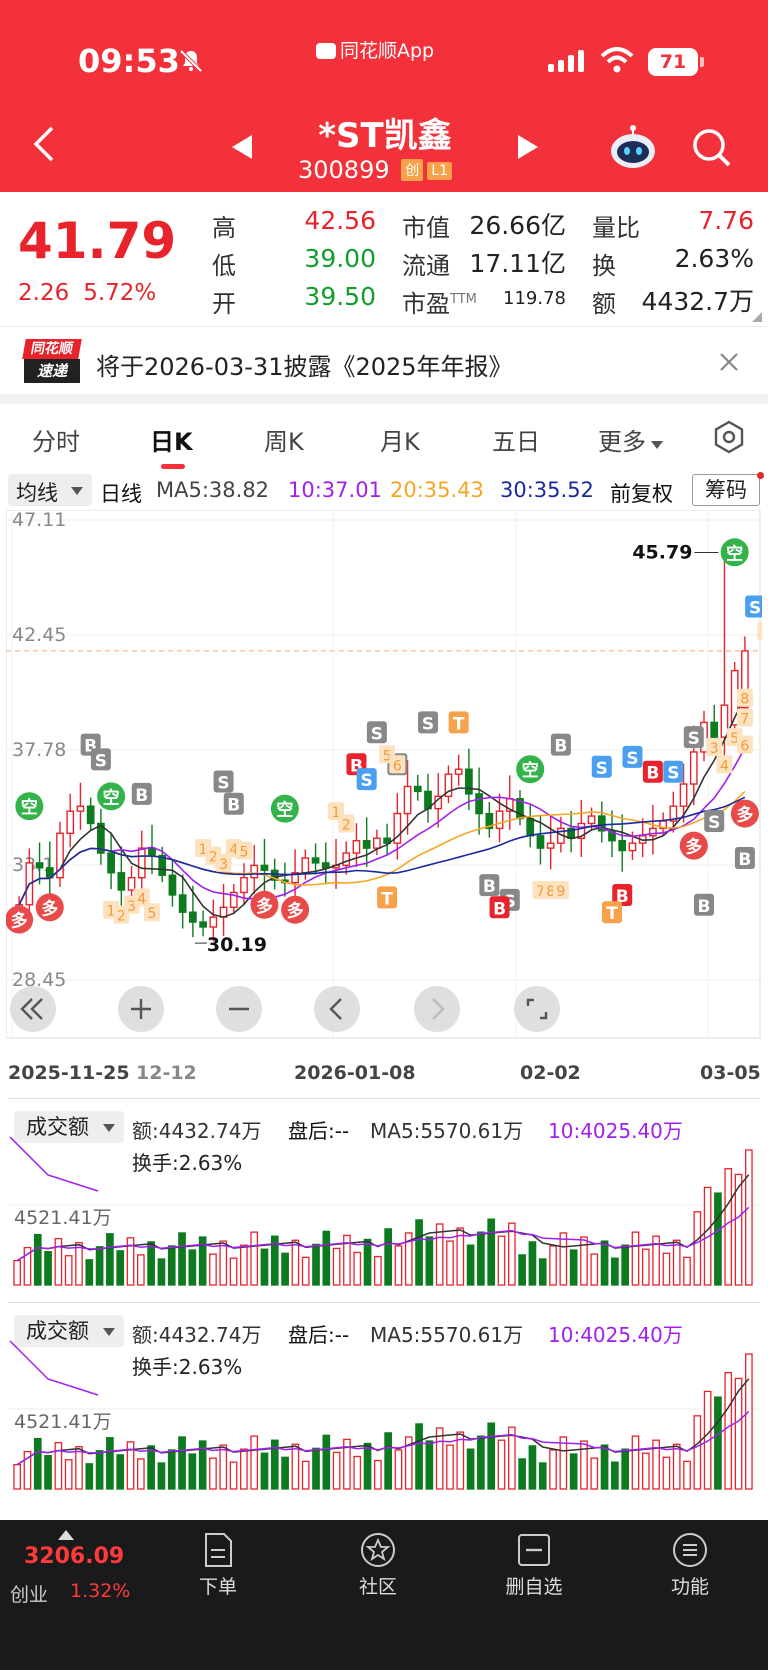 Image resolution: width=768 pixels, height=1670 pixels. Describe the element at coordinates (355, 1073) in the screenshot. I see `x-tick: 2026-01-08` at that location.